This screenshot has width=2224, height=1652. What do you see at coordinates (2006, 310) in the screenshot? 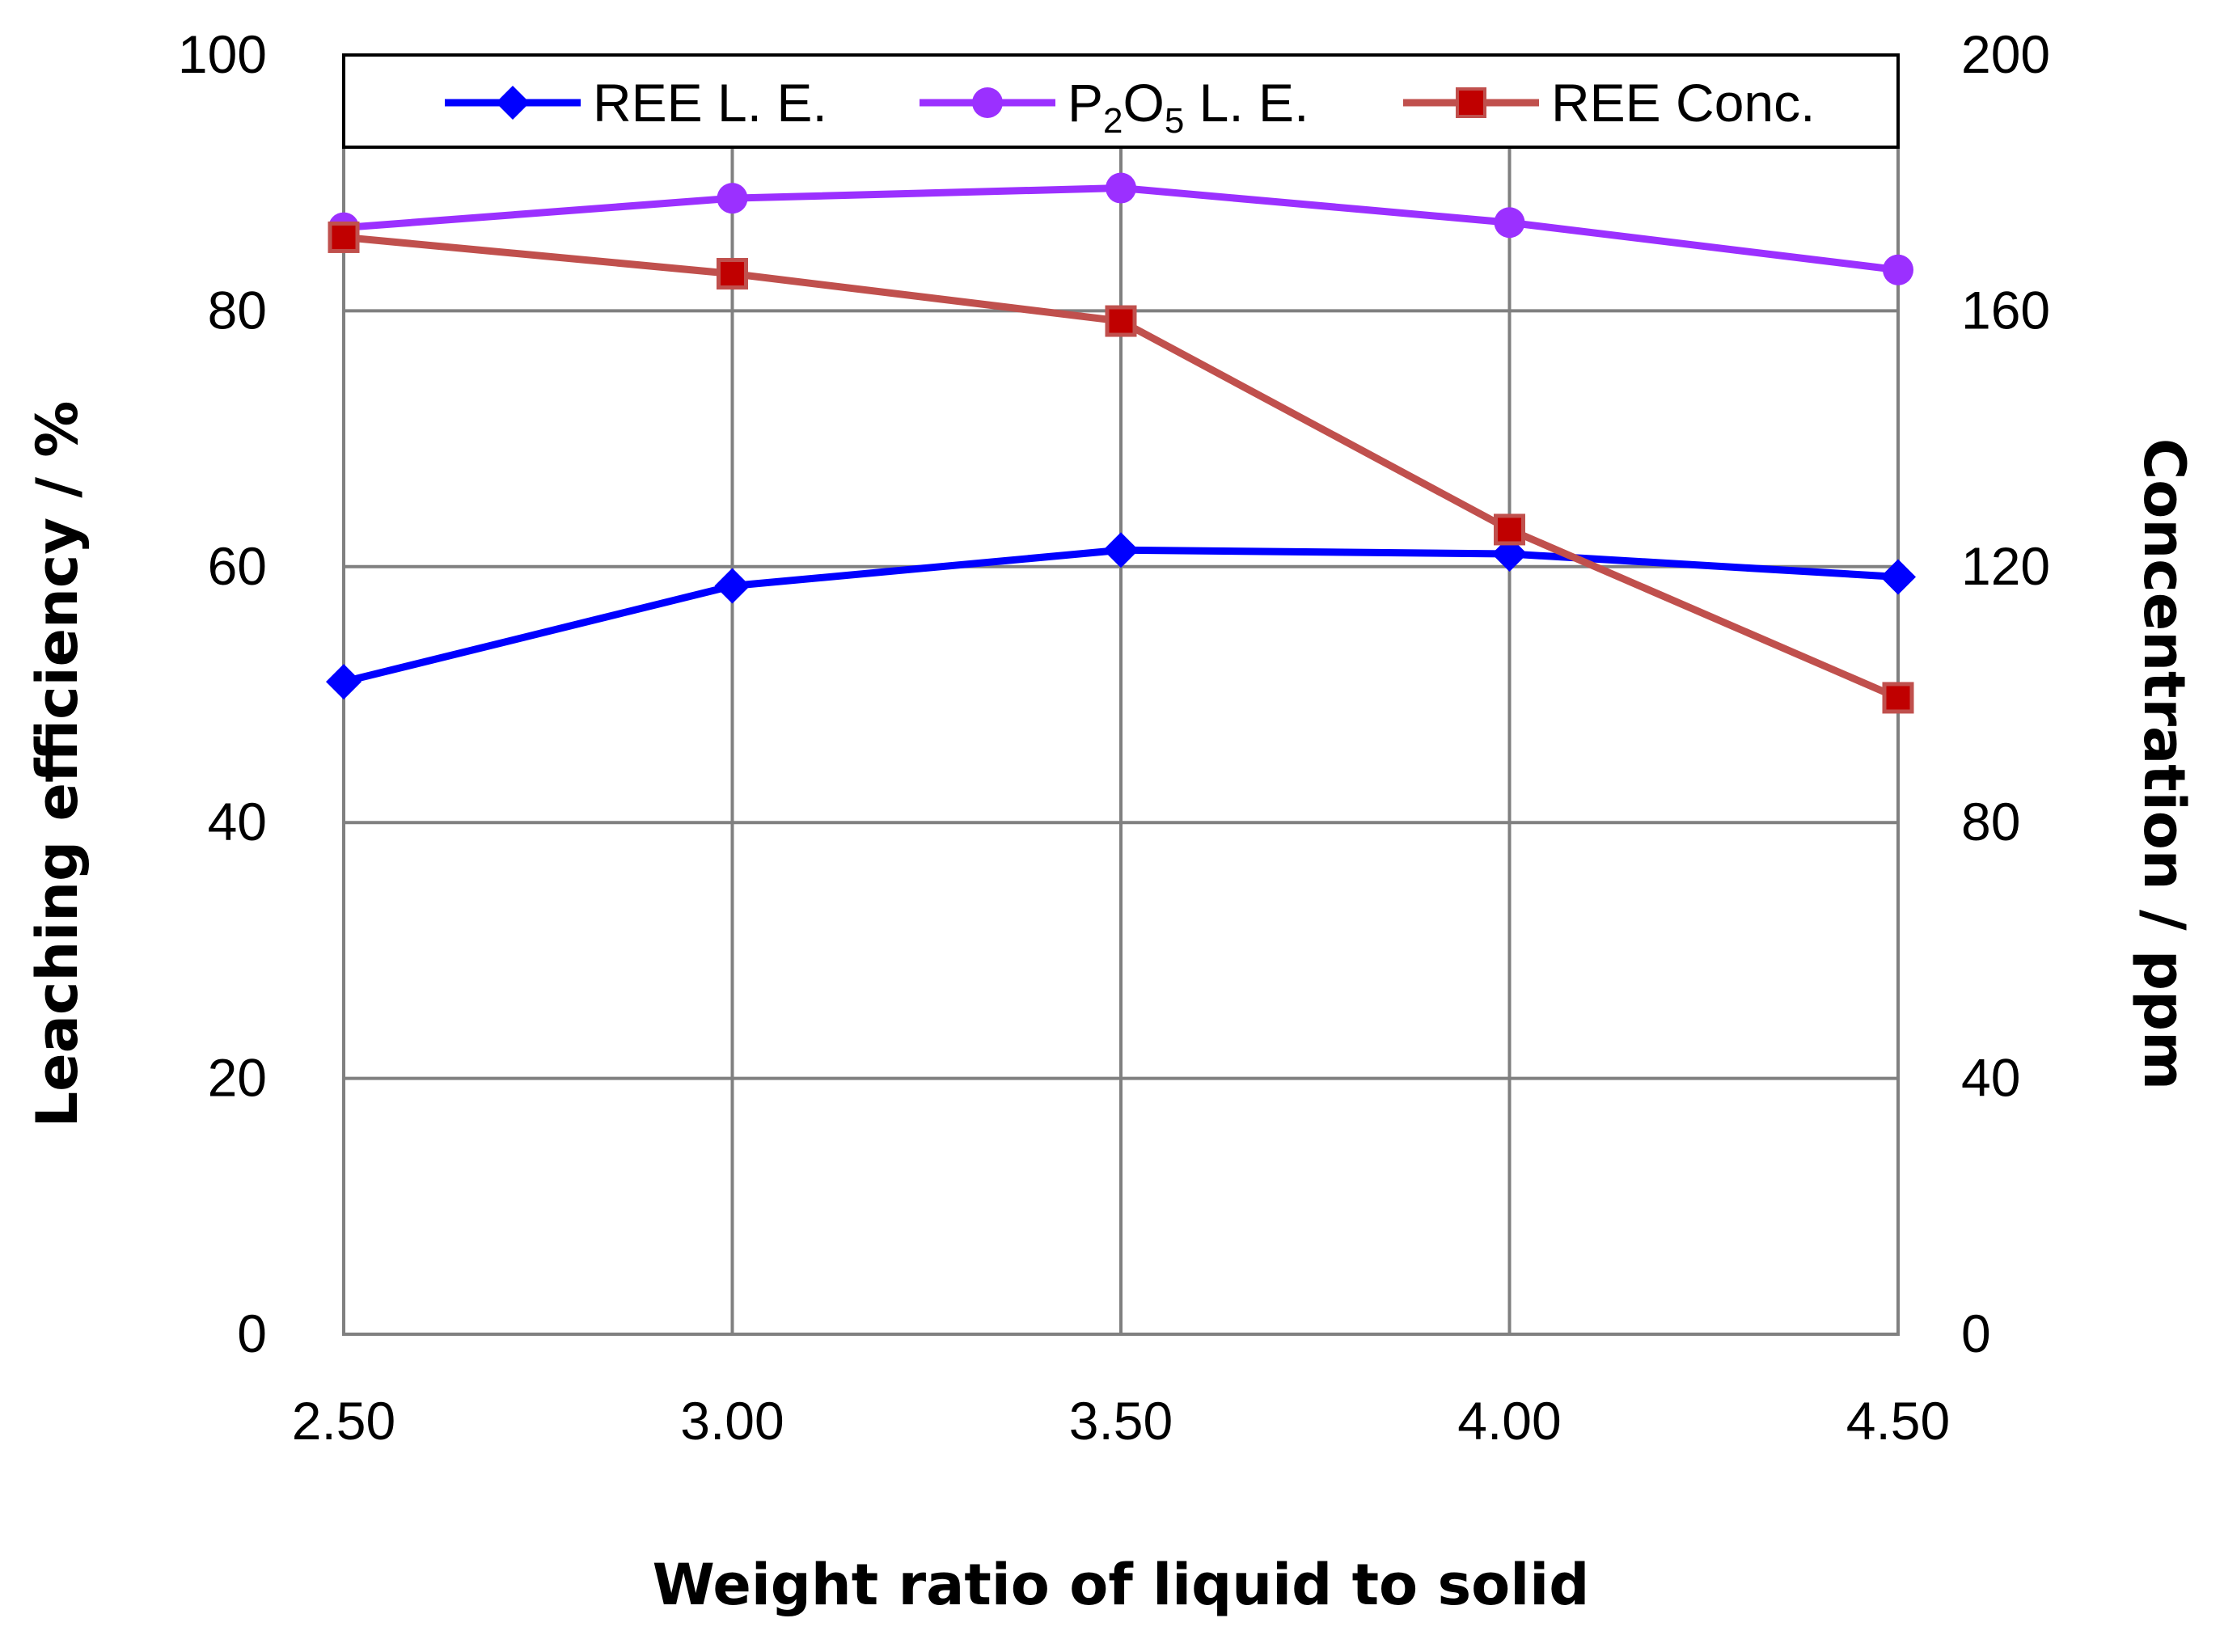
I see `right-tick-label: 160` at bounding box center [2006, 310].